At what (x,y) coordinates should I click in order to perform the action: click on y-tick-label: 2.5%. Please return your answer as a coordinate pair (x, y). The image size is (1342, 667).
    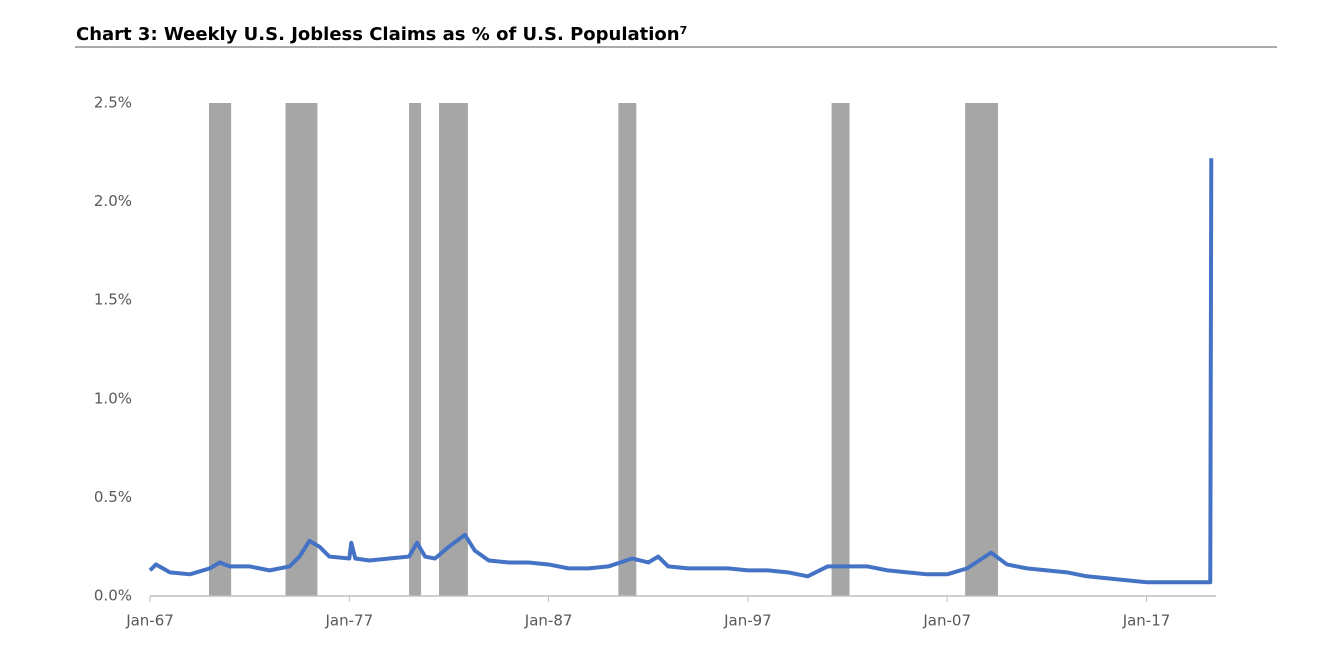
    Looking at the image, I should click on (113, 103).